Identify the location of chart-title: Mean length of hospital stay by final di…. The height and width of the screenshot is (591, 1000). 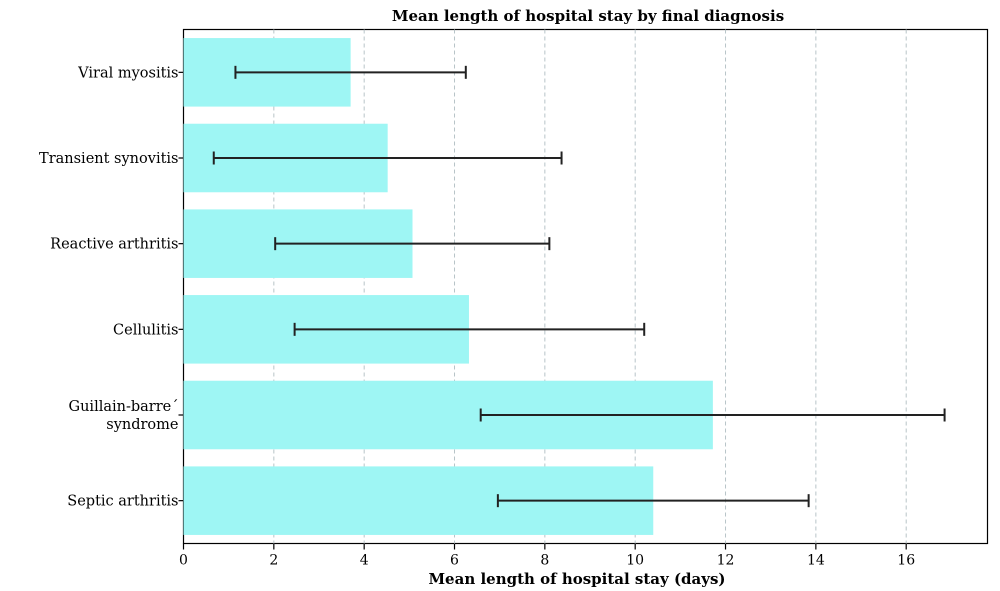
(588, 16).